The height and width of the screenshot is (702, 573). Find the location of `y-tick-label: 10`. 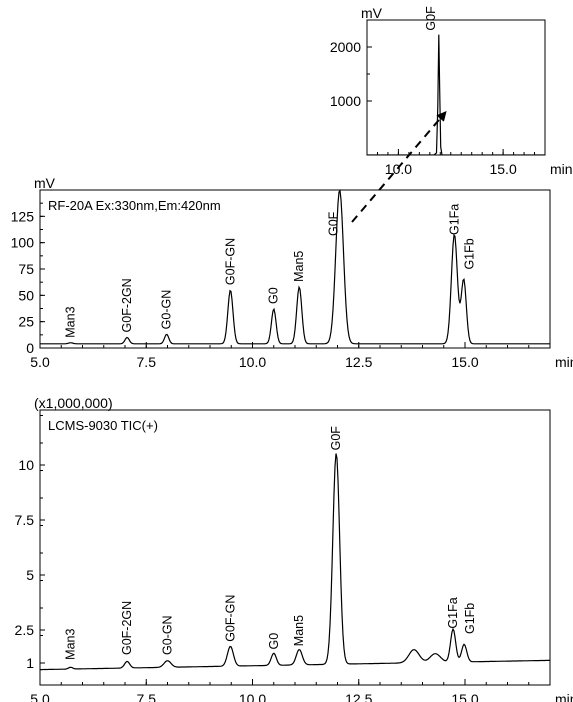

y-tick-label: 10 is located at coordinates (26, 465).